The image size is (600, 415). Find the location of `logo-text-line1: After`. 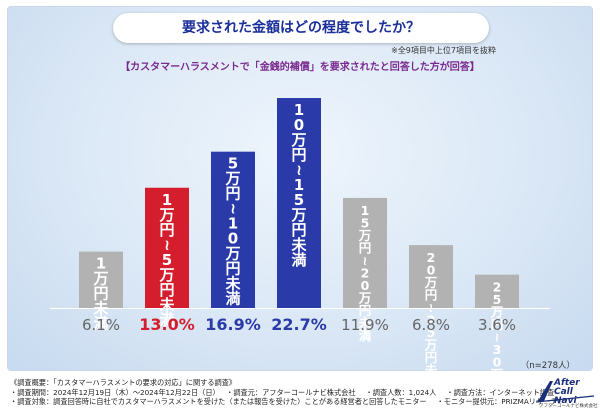

logo-text-line1: After is located at coordinates (567, 383).